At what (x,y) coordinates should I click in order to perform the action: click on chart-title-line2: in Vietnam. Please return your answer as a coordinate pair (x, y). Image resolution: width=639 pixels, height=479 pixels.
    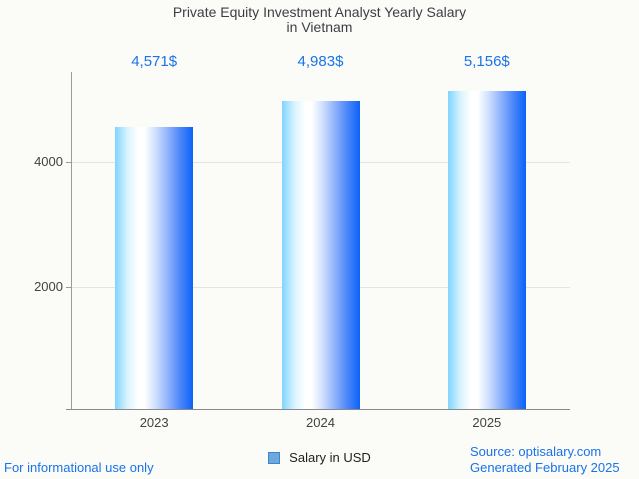
    Looking at the image, I should click on (319, 27).